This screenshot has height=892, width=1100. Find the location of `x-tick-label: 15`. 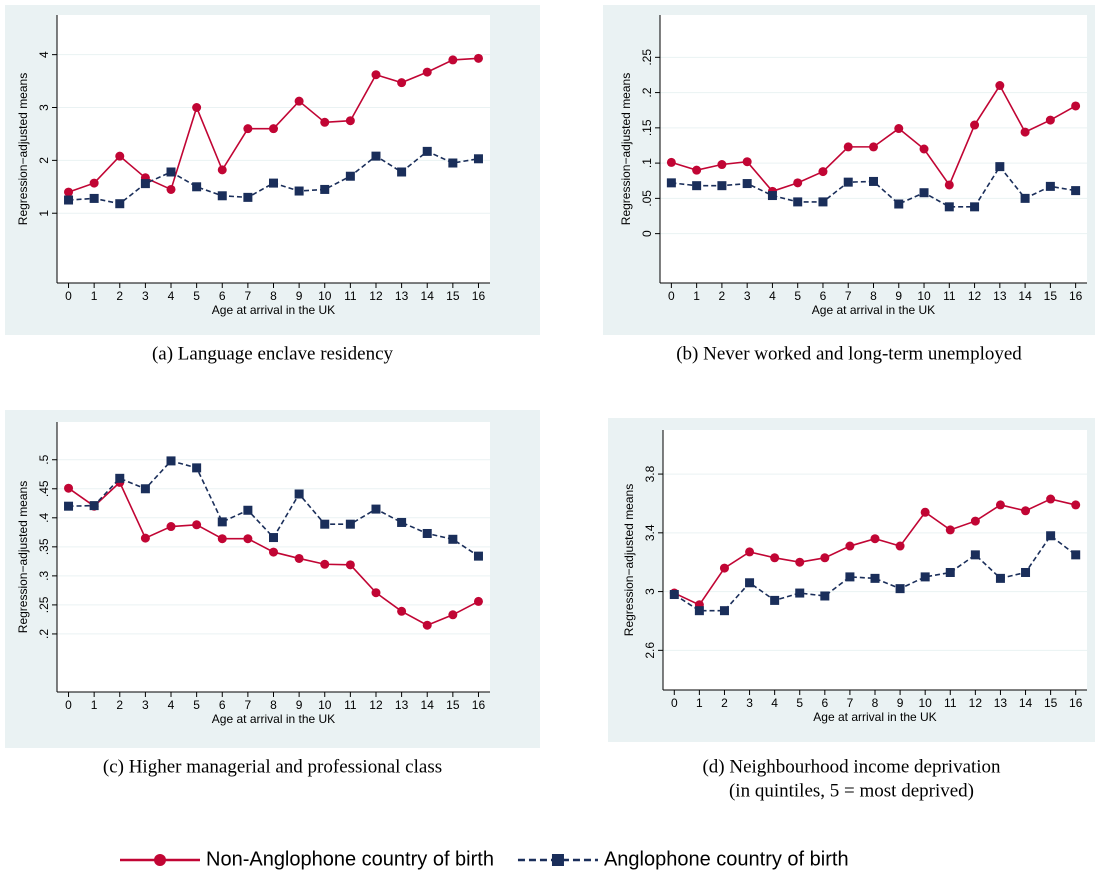

x-tick-label: 15 is located at coordinates (453, 705).